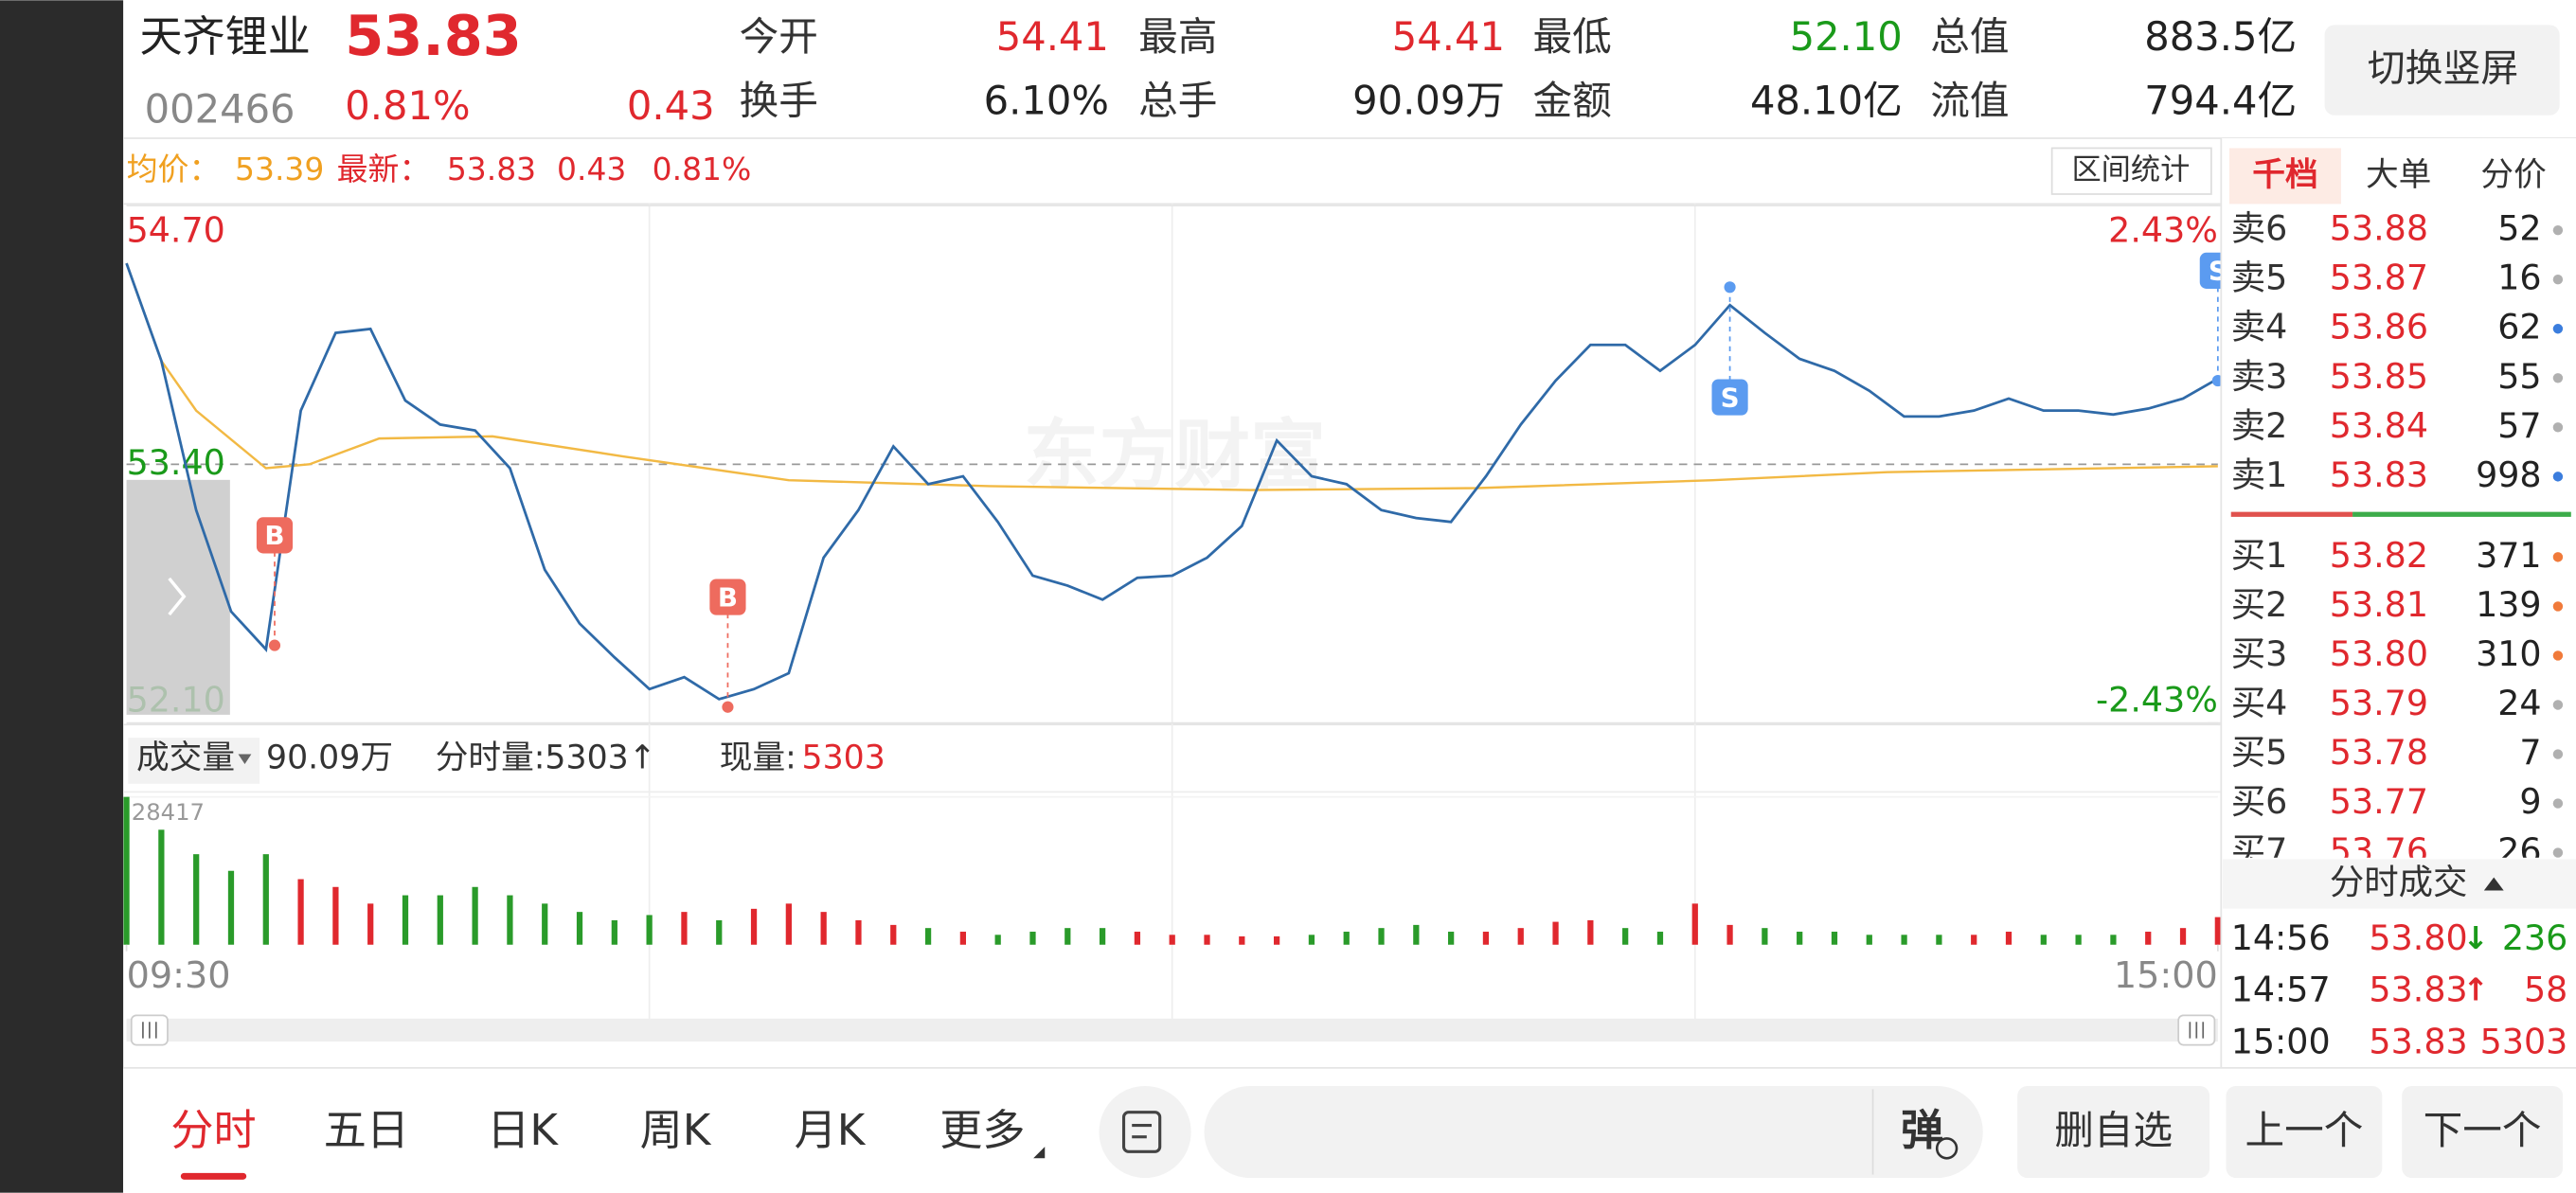 The image size is (2576, 1193). What do you see at coordinates (758, 758) in the screenshot?
I see `current-volume-label: 现量:` at bounding box center [758, 758].